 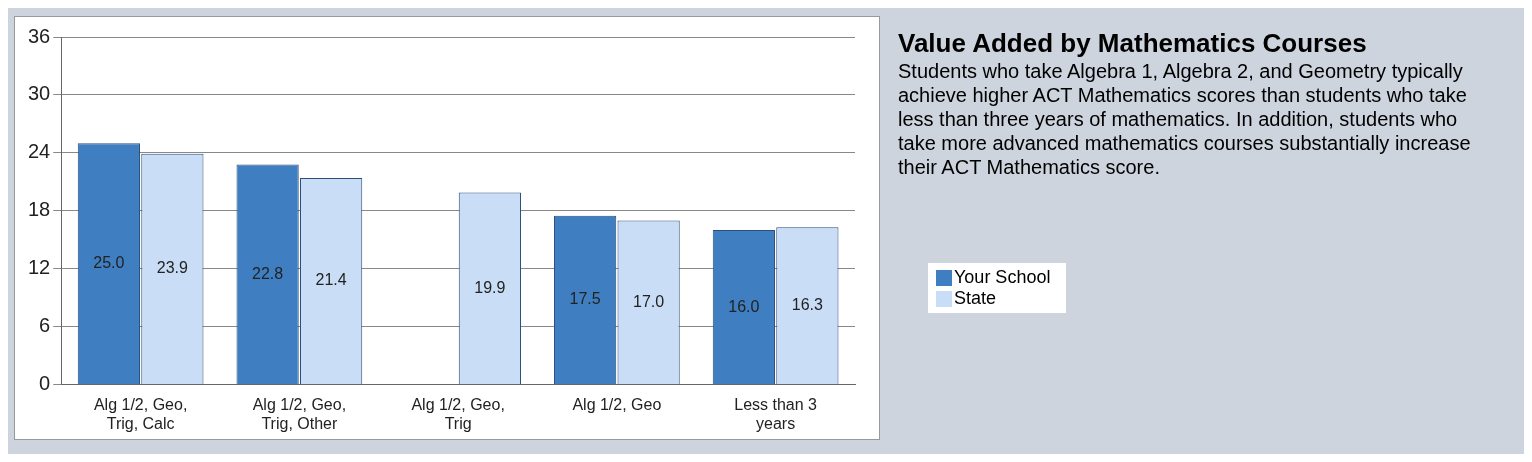 I want to click on text: Students who take Algebra 1, Algebra 2, and Geometry typically achieve higher ACT Mathematics scores than students who take less than three years of mathematics. In addition, students who take more advanced mathematics courses substantially increase their ACT Mathematics score., so click(x=1185, y=119).